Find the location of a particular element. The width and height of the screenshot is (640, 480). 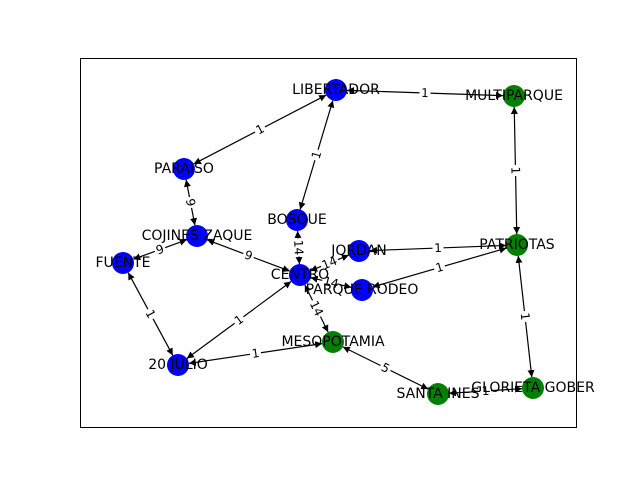

node-multiparque is located at coordinates (514, 96).